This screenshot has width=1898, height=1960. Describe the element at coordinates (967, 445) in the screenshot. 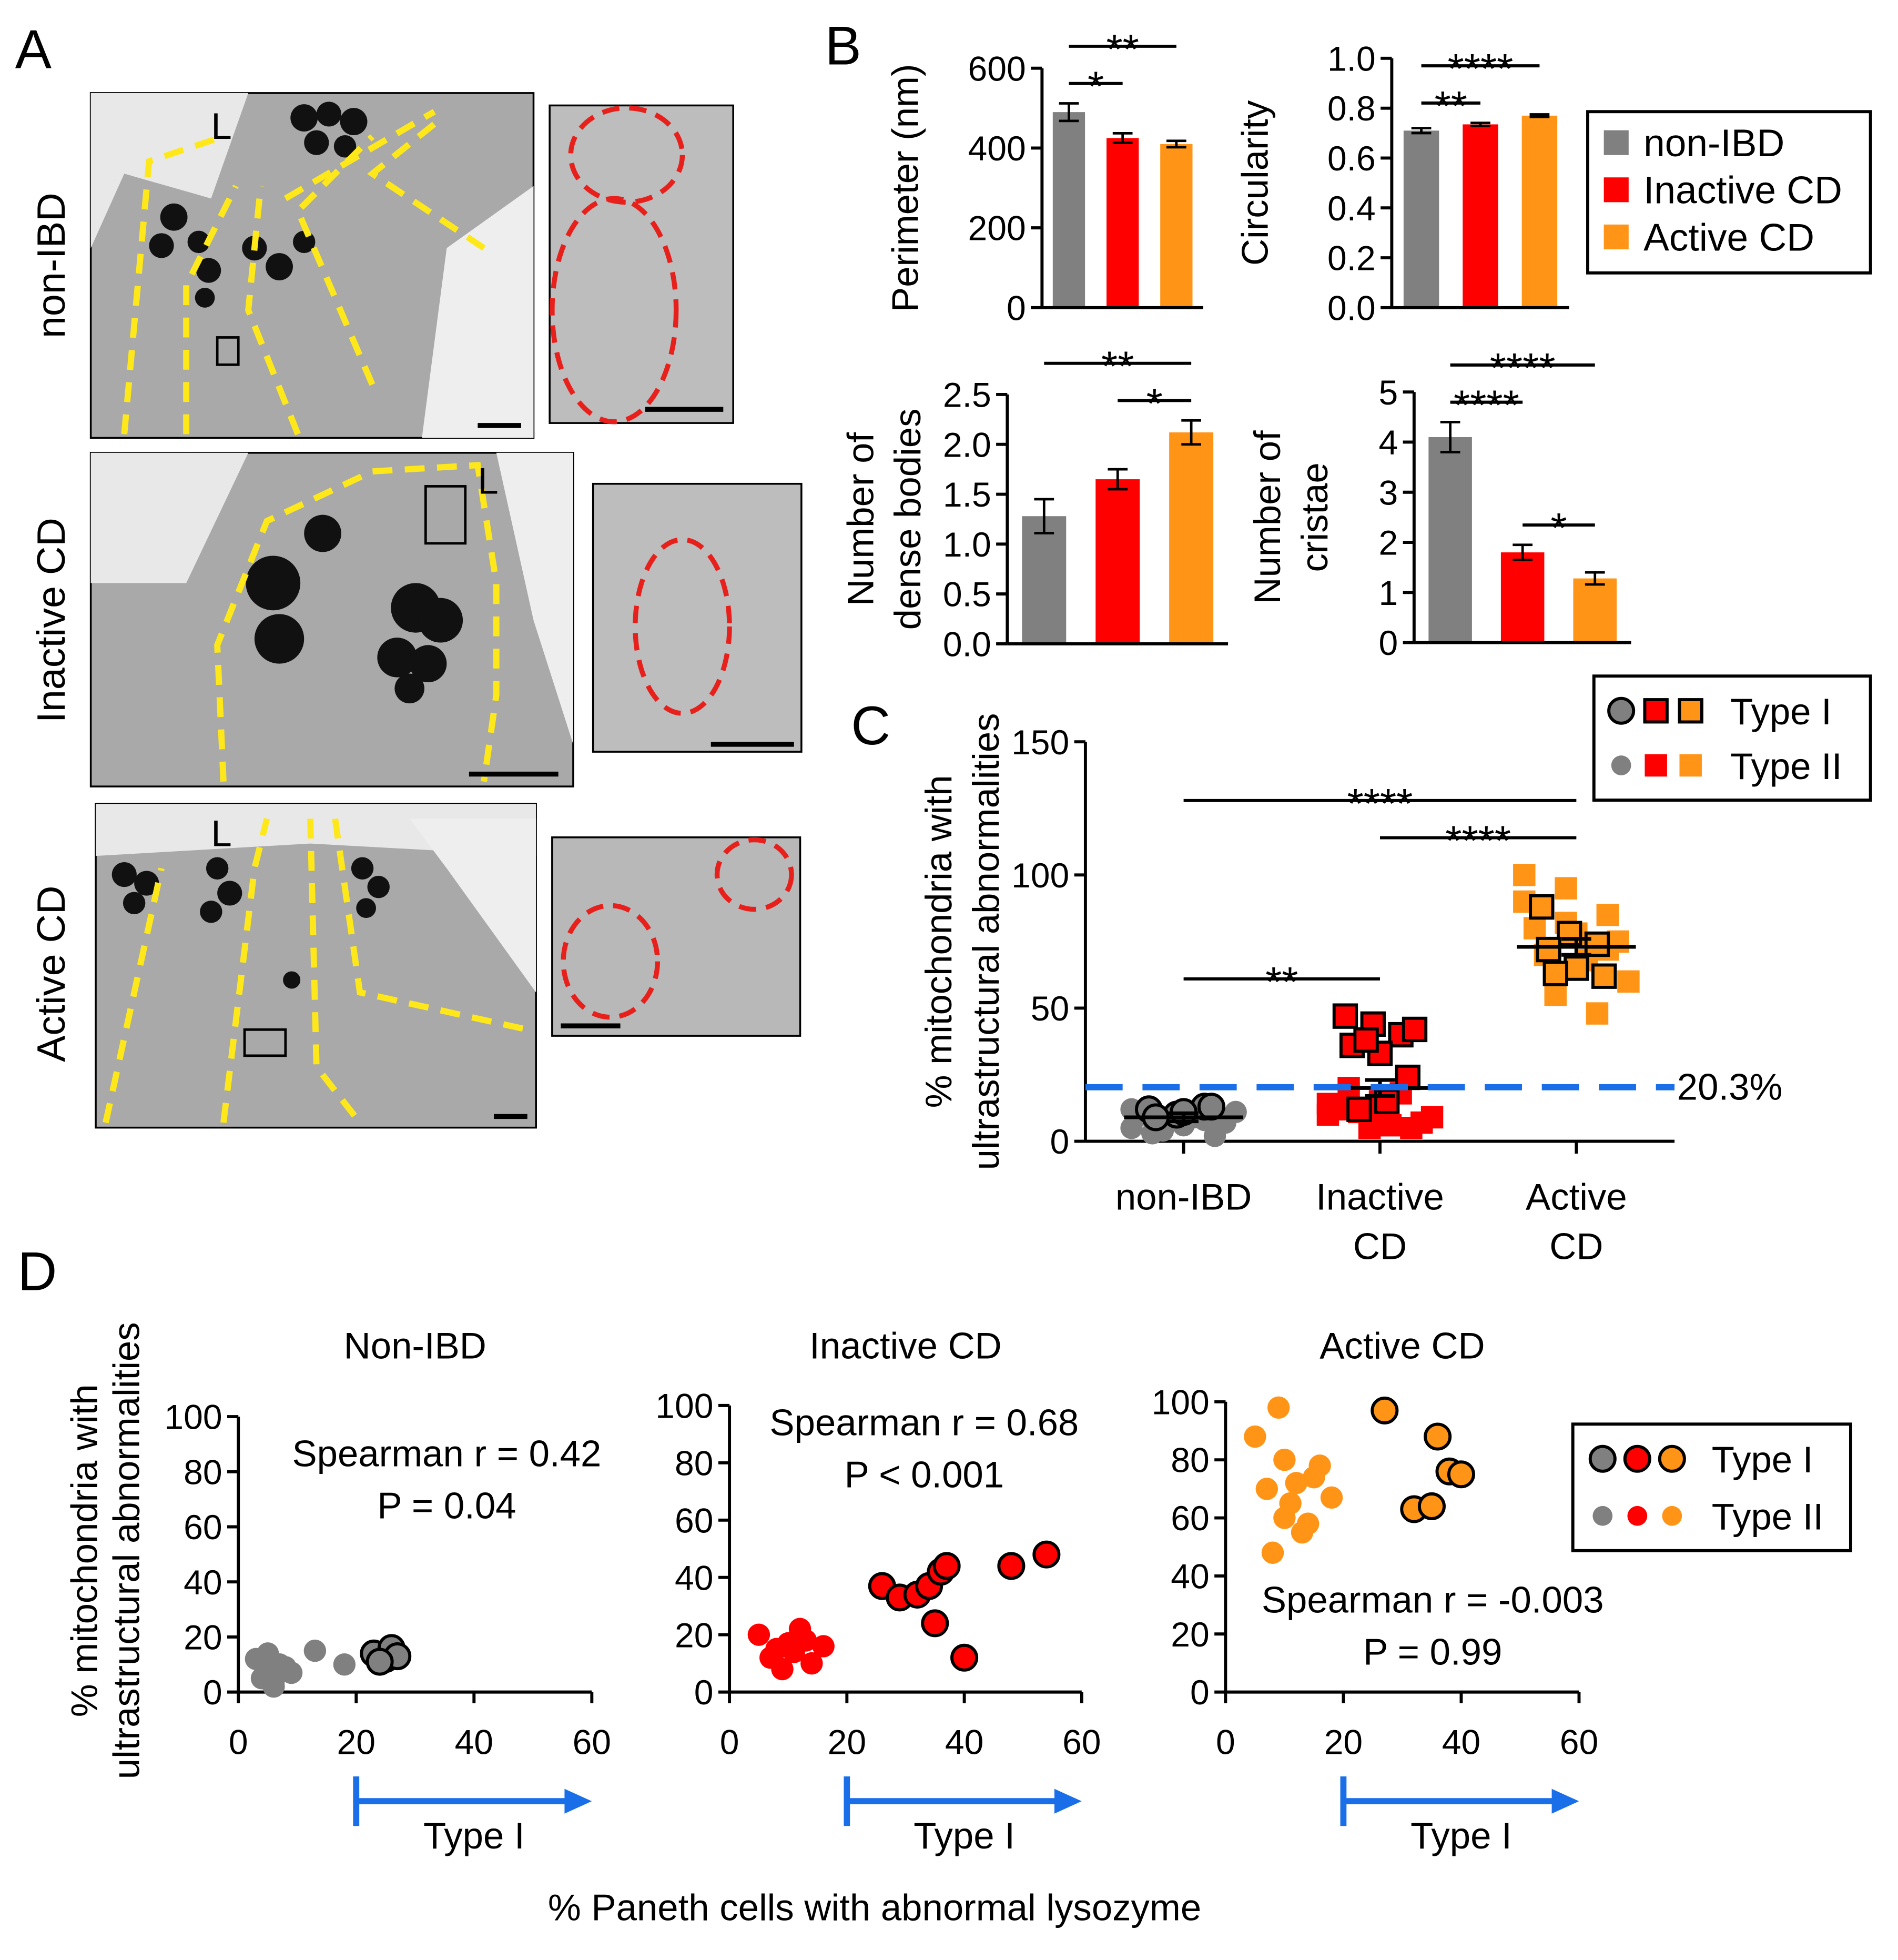

I see `y-tick-label: 2.0` at that location.